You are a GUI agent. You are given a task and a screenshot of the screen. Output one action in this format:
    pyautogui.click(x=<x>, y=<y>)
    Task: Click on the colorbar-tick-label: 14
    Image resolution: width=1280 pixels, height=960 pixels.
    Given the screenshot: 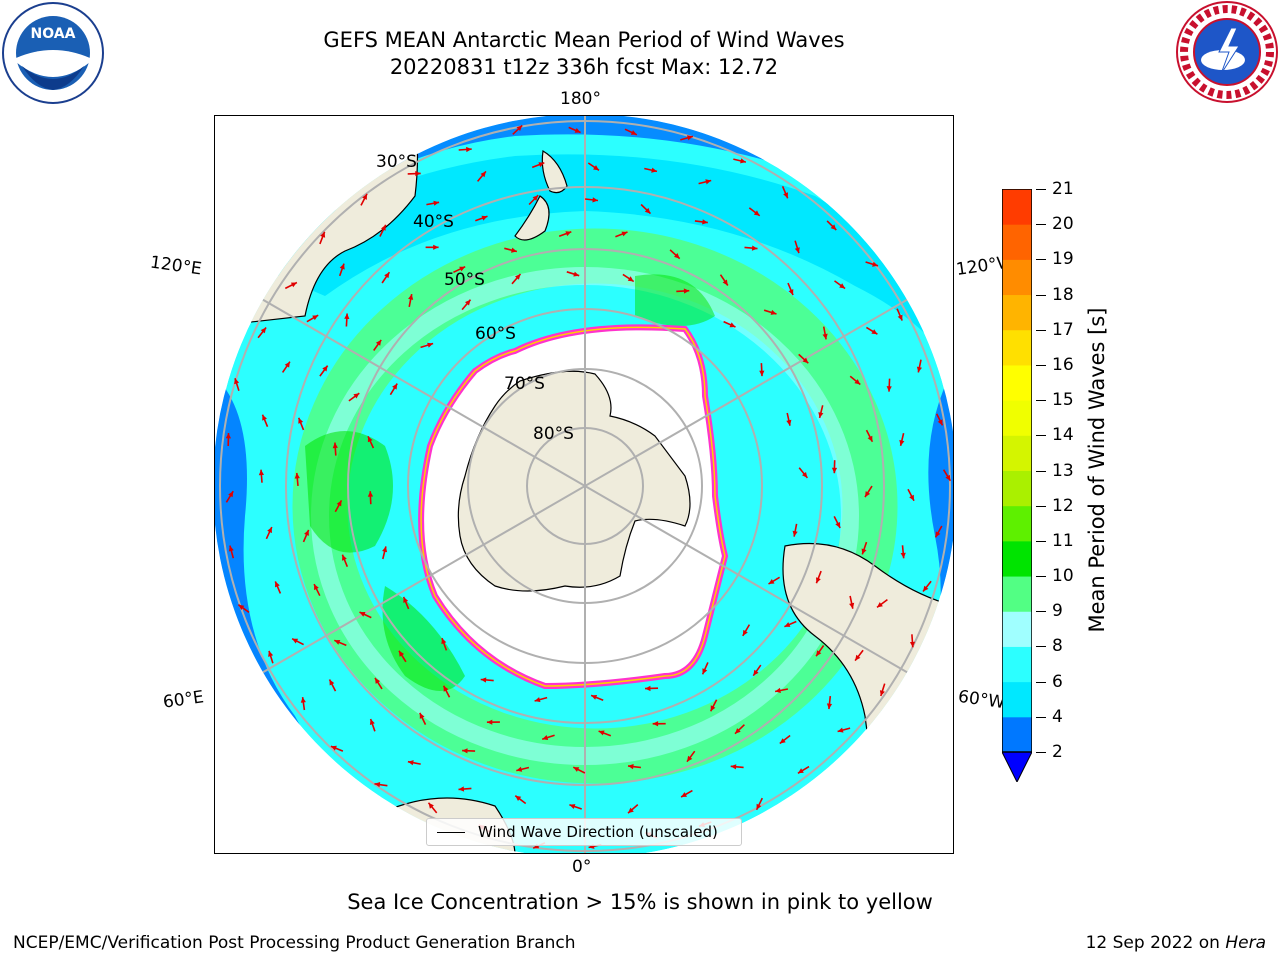 What is the action you would take?
    pyautogui.click(x=1063, y=435)
    